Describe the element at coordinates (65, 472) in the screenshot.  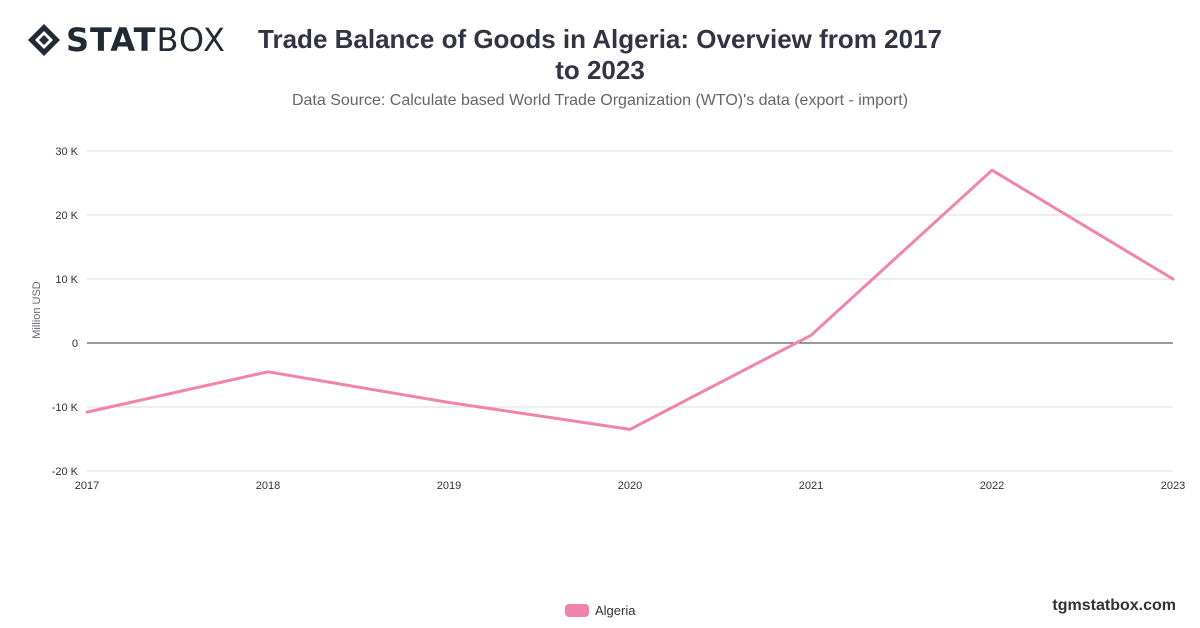
I see `y-tick-label: -20 K` at that location.